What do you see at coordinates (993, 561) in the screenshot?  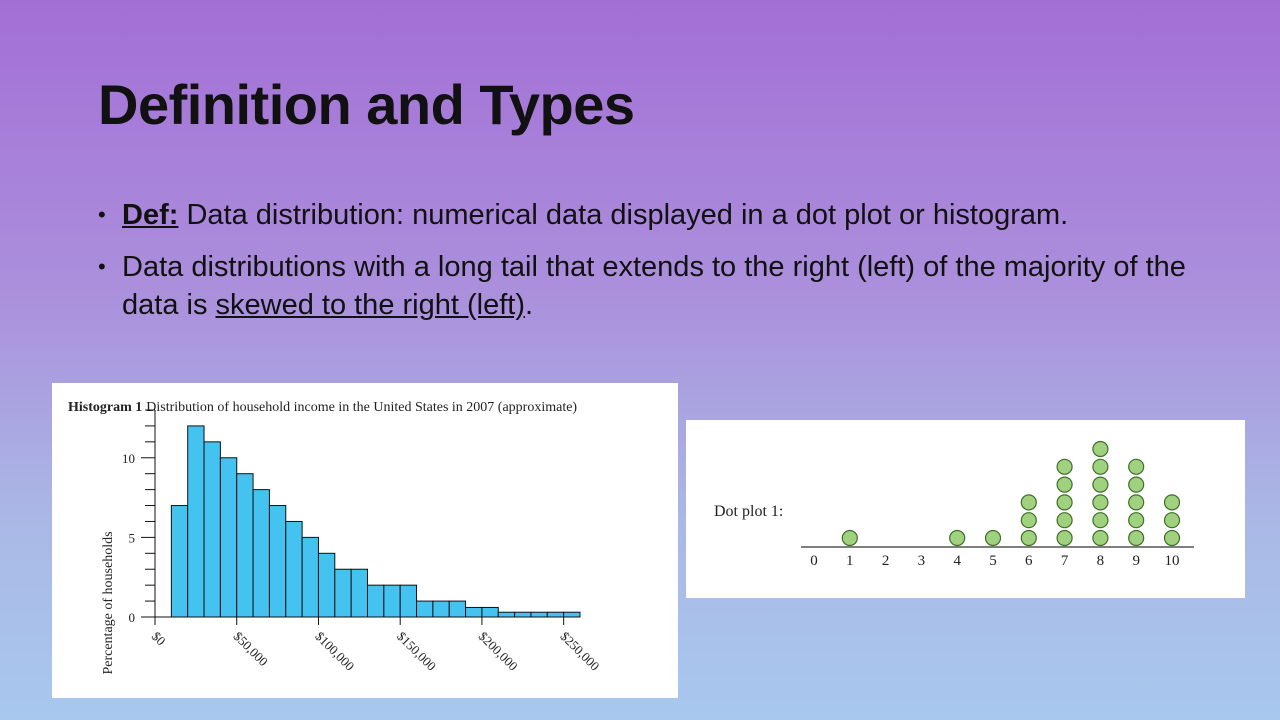 I see `dot-plot-tick-label: 5` at bounding box center [993, 561].